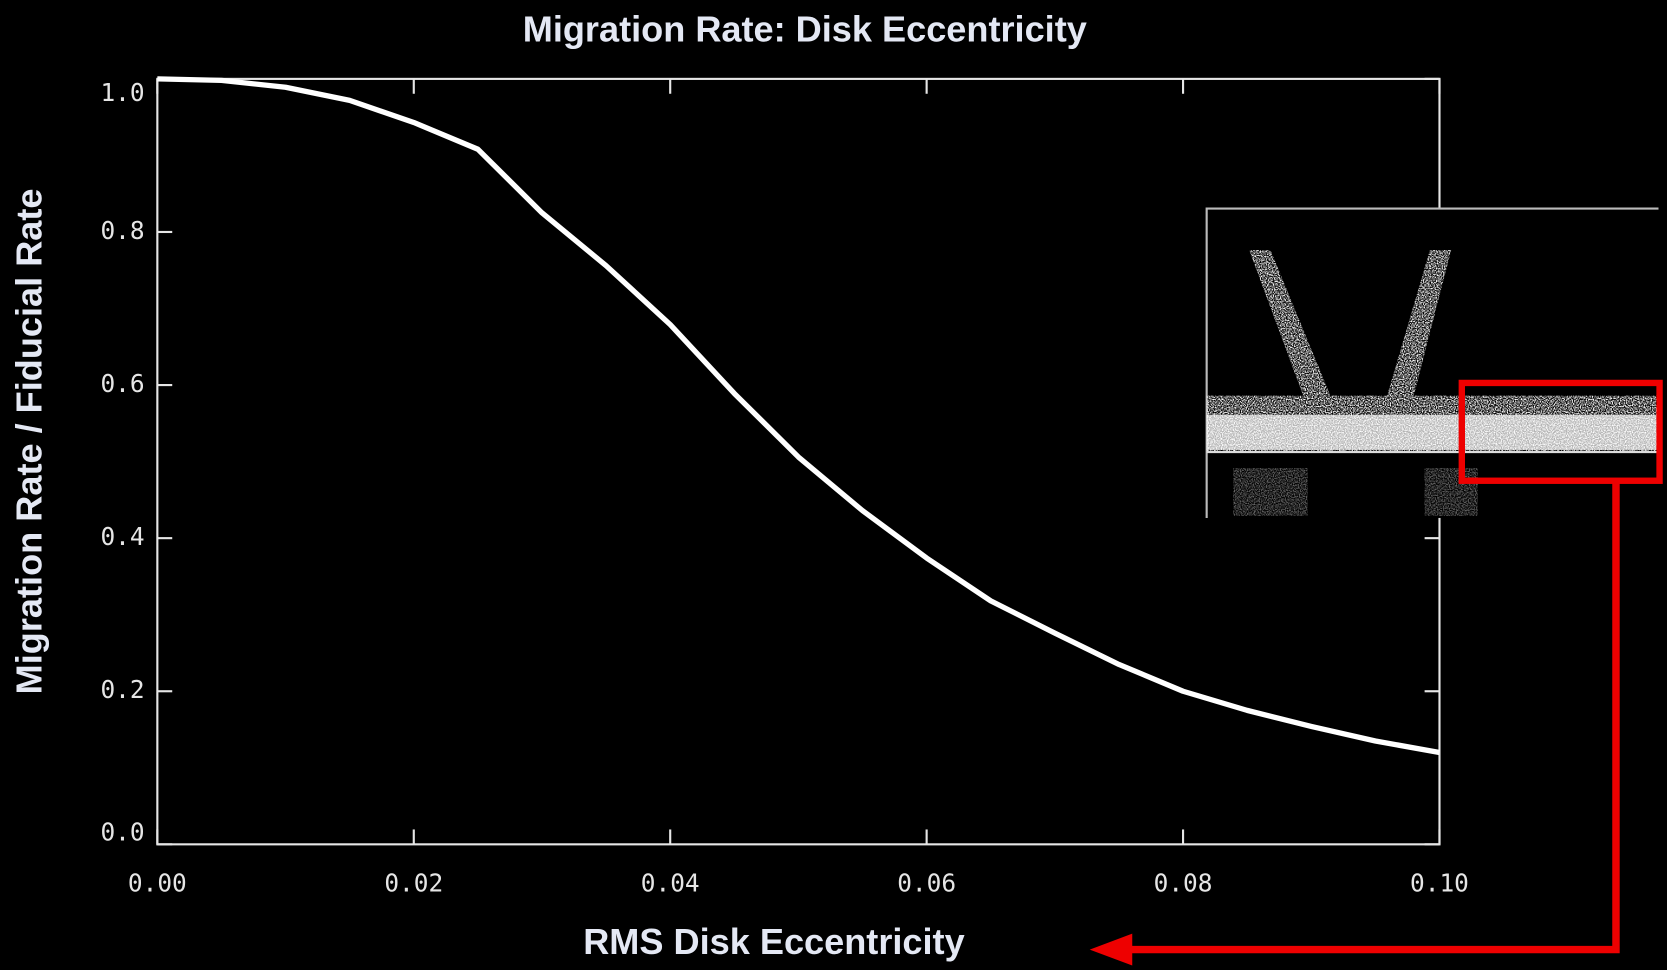 The height and width of the screenshot is (970, 1667). Describe the element at coordinates (122, 383) in the screenshot. I see `y-tick-label: 0.6` at that location.